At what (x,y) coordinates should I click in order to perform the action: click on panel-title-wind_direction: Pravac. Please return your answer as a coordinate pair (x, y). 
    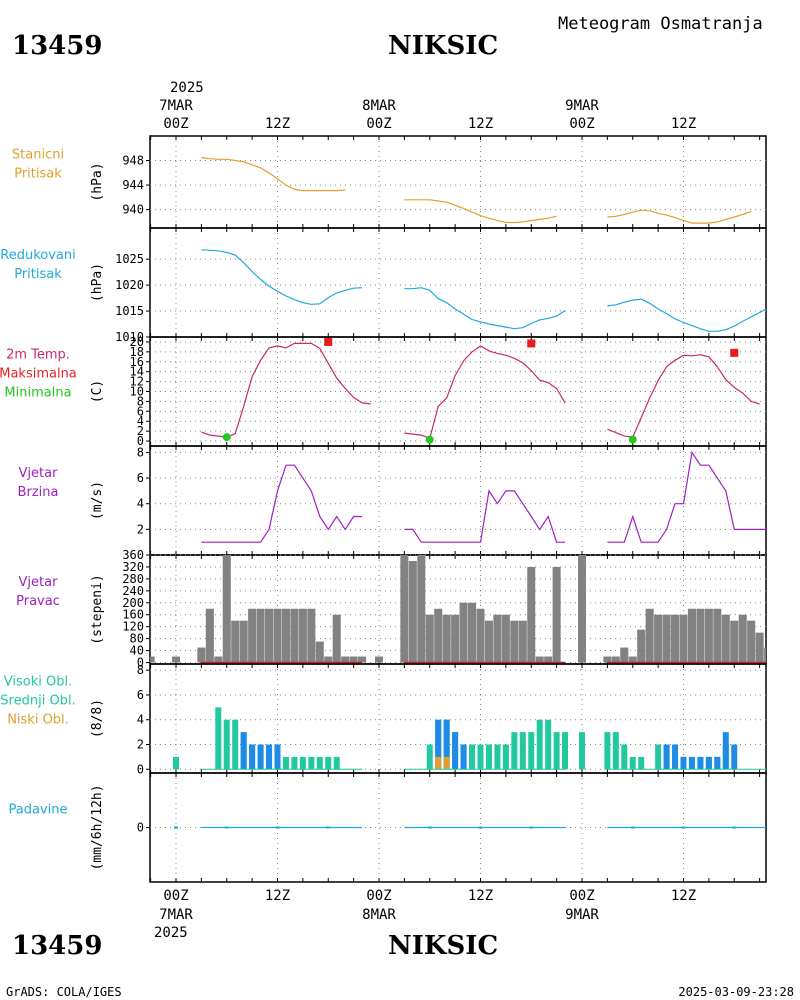
    Looking at the image, I should click on (38, 601).